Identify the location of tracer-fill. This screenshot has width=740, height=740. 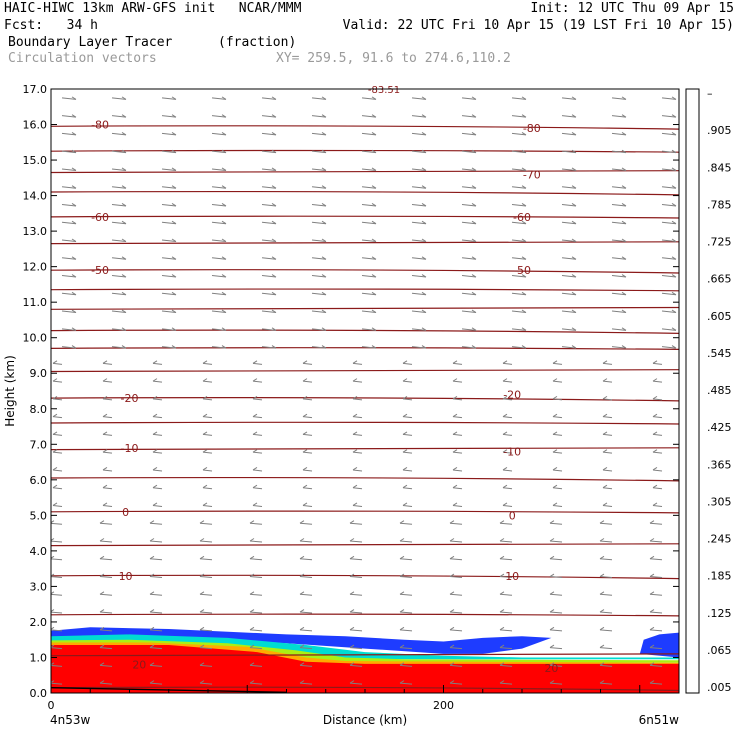
(659, 645).